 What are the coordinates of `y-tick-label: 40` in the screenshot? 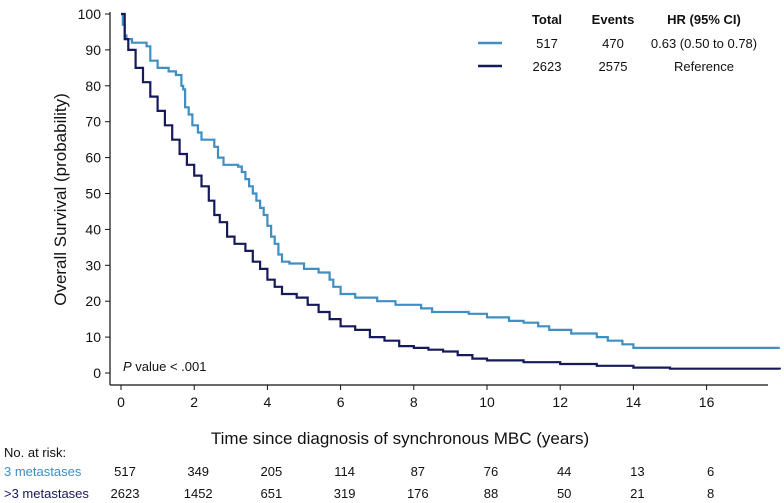 It's located at (93, 229).